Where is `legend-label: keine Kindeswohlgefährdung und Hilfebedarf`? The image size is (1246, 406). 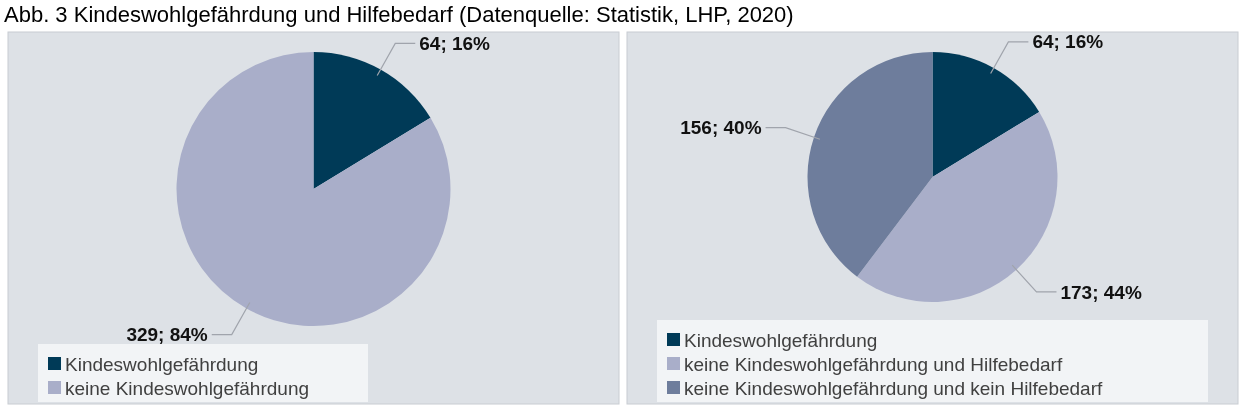
legend-label: keine Kindeswohlgefährdung und Hilfebedarf is located at coordinates (873, 364).